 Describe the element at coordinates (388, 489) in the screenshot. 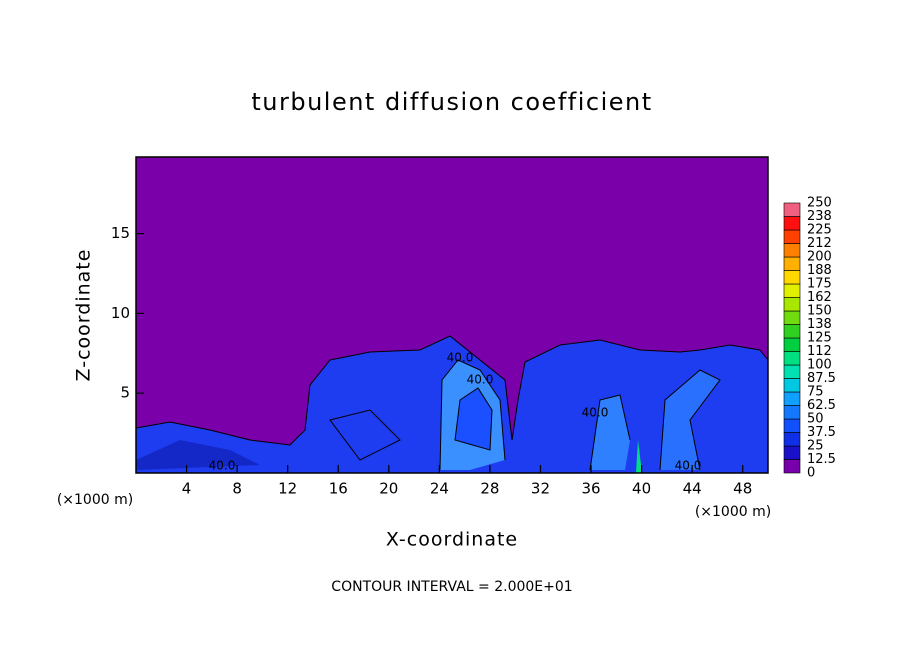

I see `x-tick-label: 20` at that location.